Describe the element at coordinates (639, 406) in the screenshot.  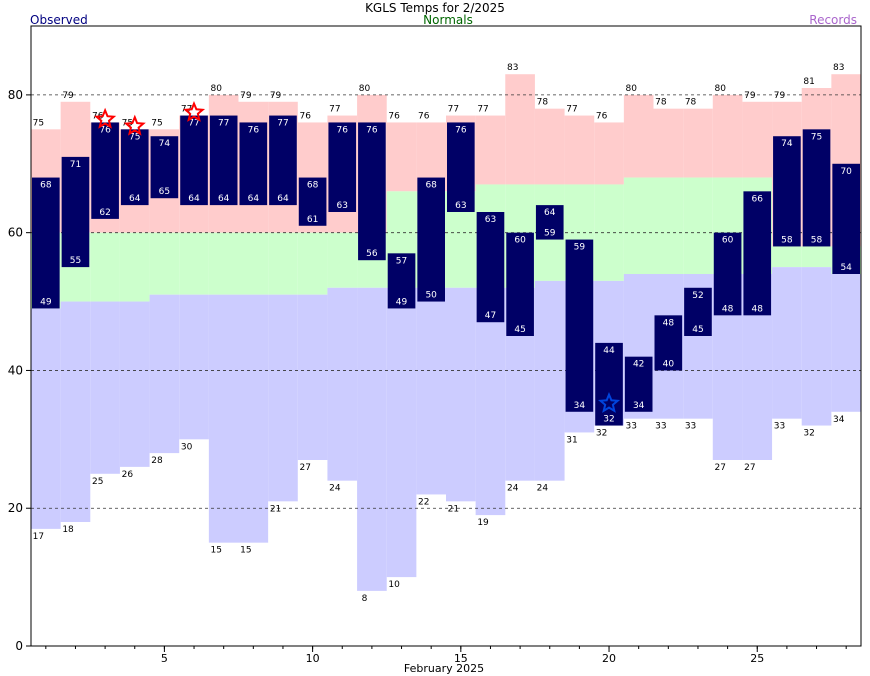
I see `observed-low-label: 34` at that location.